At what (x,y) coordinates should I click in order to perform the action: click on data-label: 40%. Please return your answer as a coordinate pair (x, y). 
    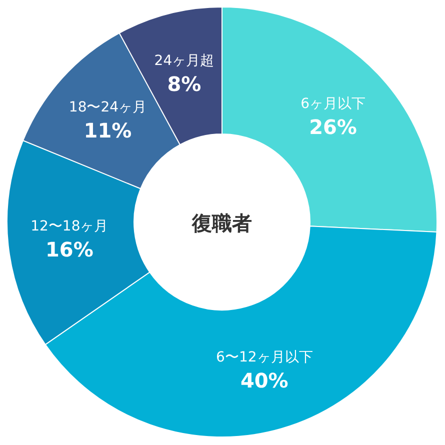
    Looking at the image, I should click on (264, 380).